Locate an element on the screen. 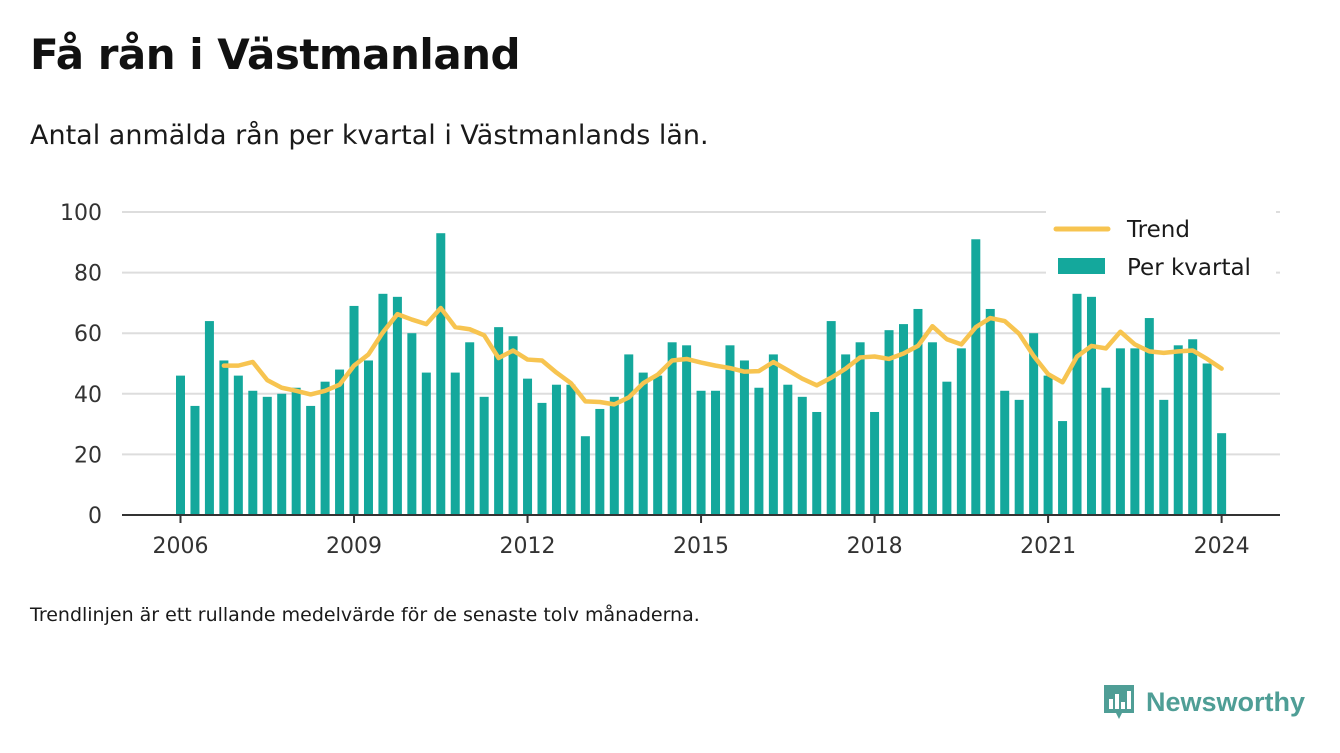 Image resolution: width=1340 pixels, height=753 pixels. trend-series is located at coordinates (722, 356).